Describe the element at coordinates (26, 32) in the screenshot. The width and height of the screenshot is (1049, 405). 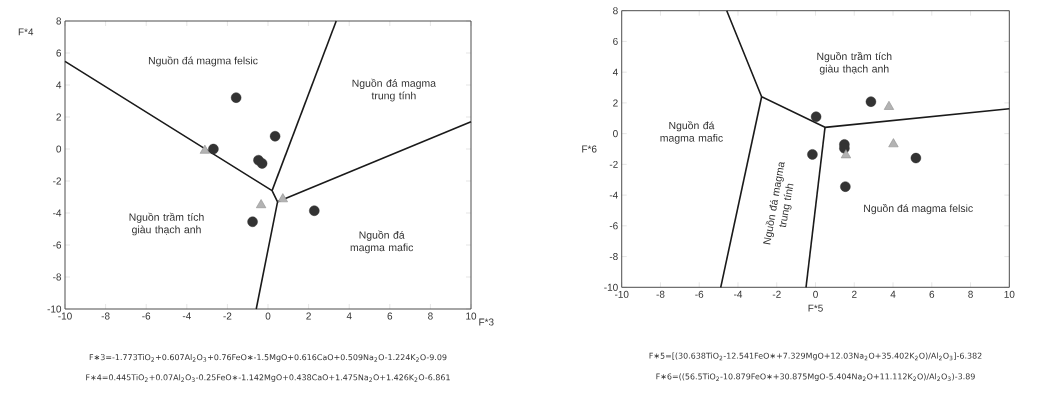
I see `y-axis-title: F*4` at that location.